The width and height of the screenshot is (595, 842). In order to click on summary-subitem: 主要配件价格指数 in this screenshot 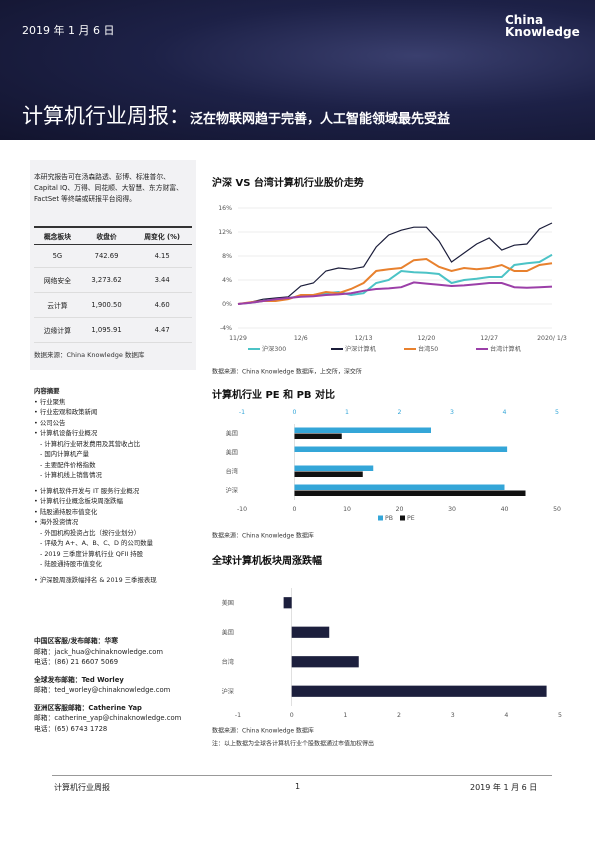, I will do `click(116, 465)`.